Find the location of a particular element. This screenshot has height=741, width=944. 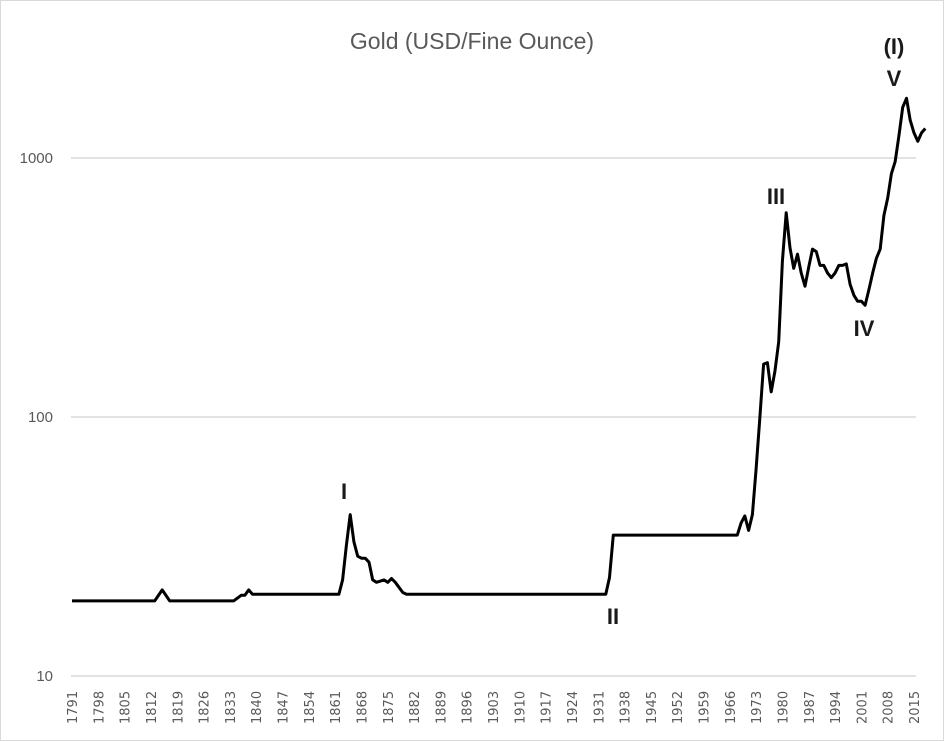

y-tick-label: 1000 is located at coordinates (36, 158).